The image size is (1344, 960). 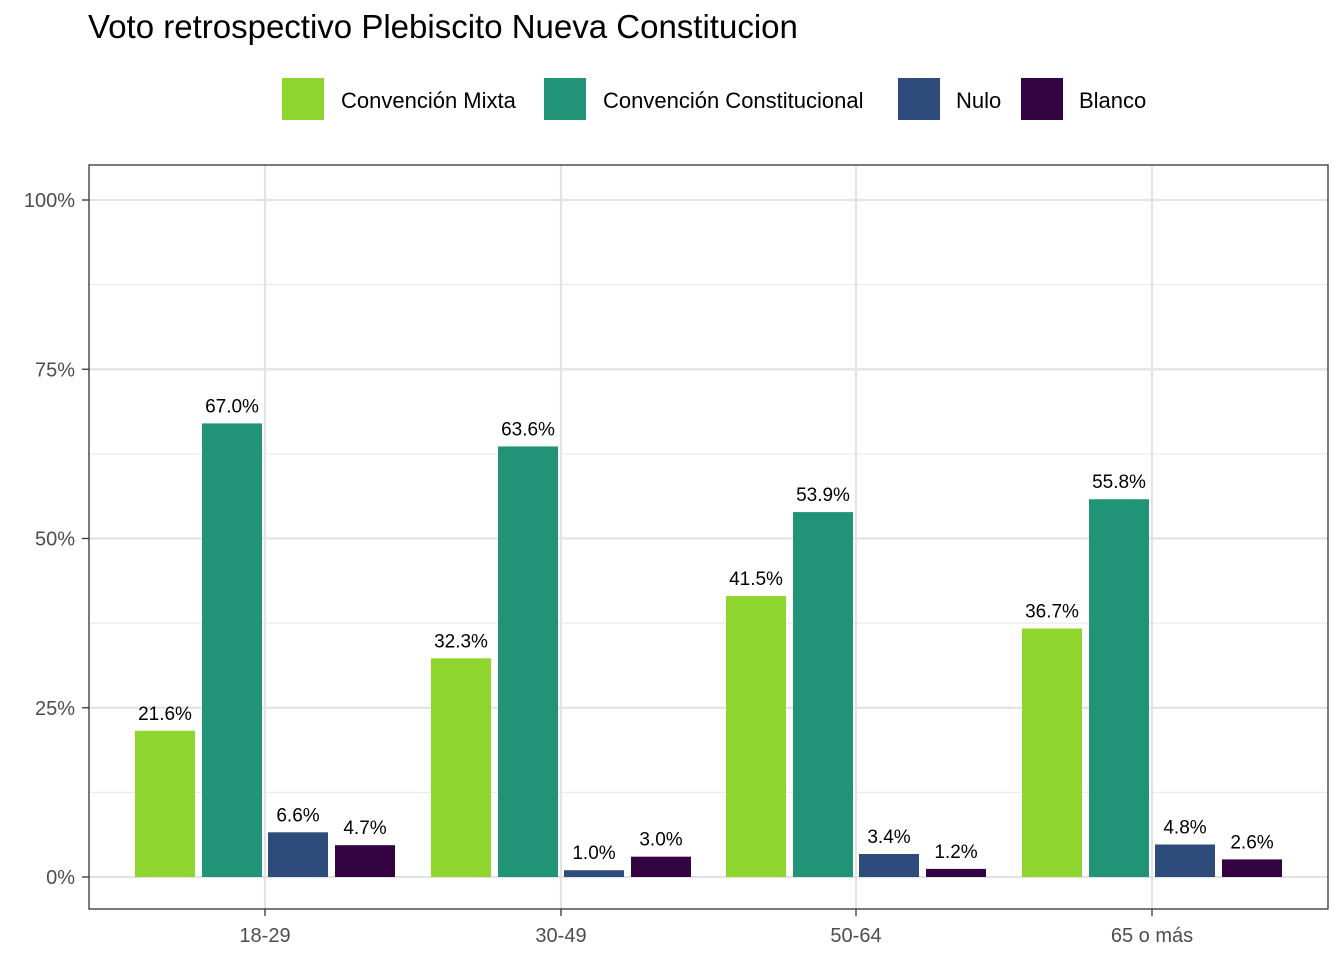 What do you see at coordinates (756, 579) in the screenshot?
I see `data-label-convencion-mixta: 41.5%` at bounding box center [756, 579].